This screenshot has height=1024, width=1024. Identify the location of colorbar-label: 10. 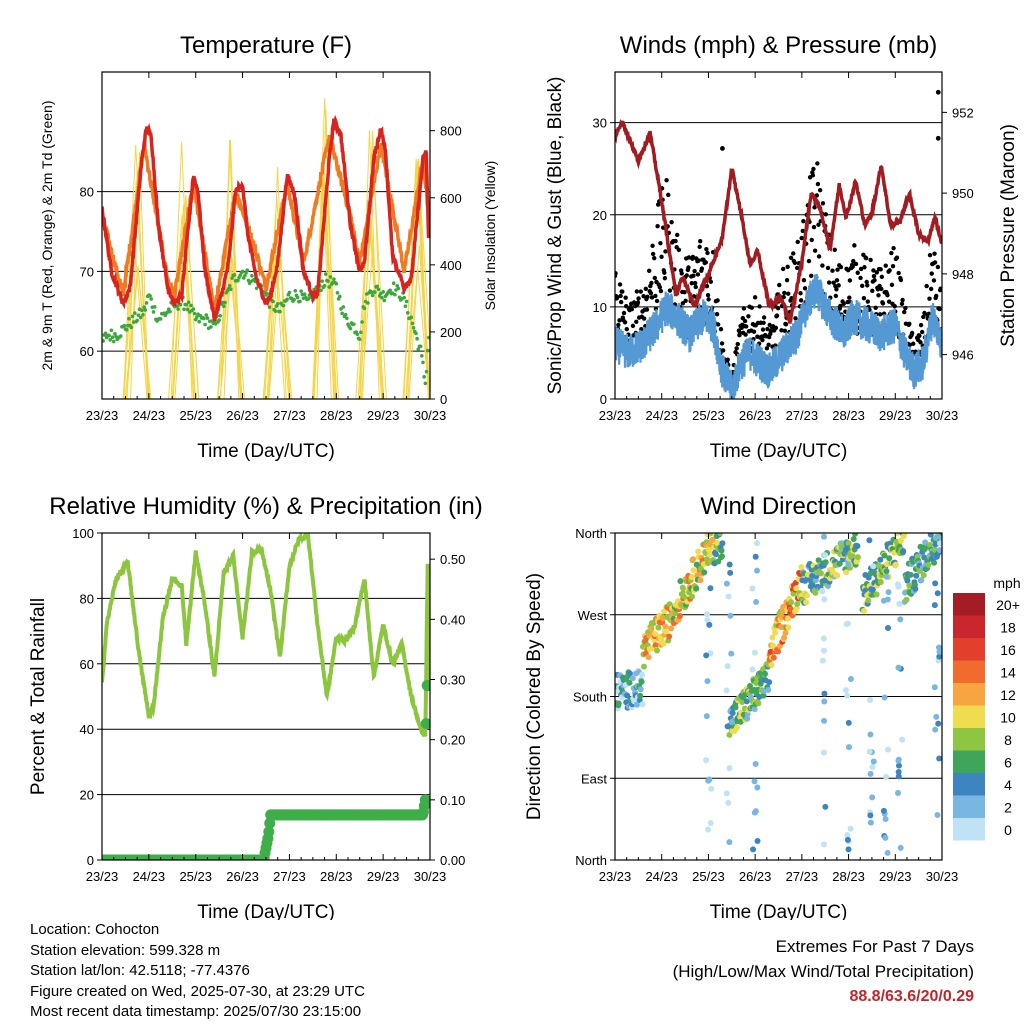
(1008, 718).